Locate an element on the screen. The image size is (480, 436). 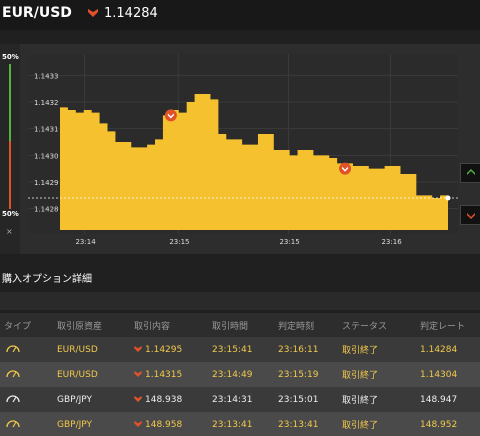
header-bar: EUR/USD 1.14284 is located at coordinates (240, 15).